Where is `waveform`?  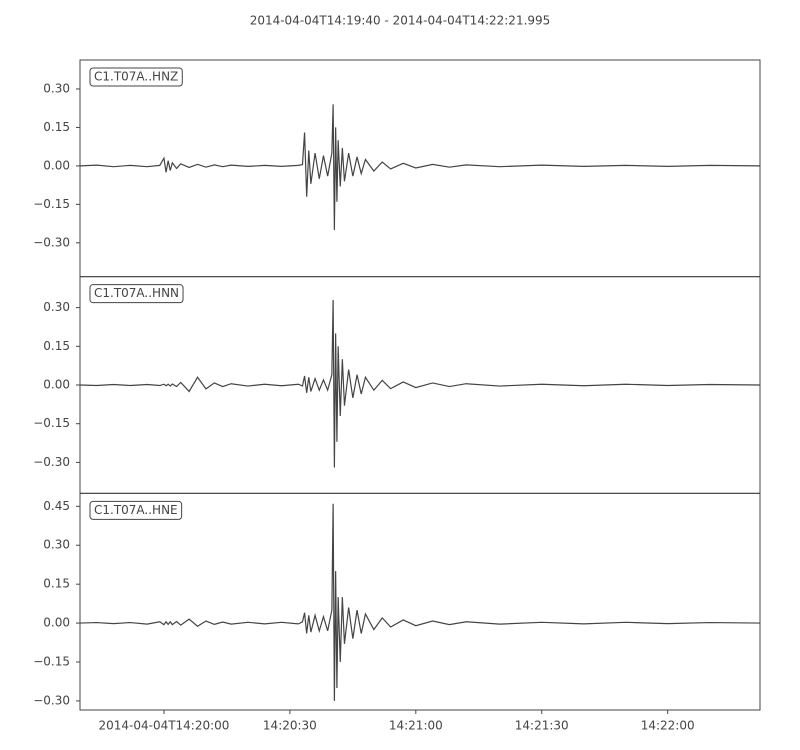 waveform is located at coordinates (420, 167).